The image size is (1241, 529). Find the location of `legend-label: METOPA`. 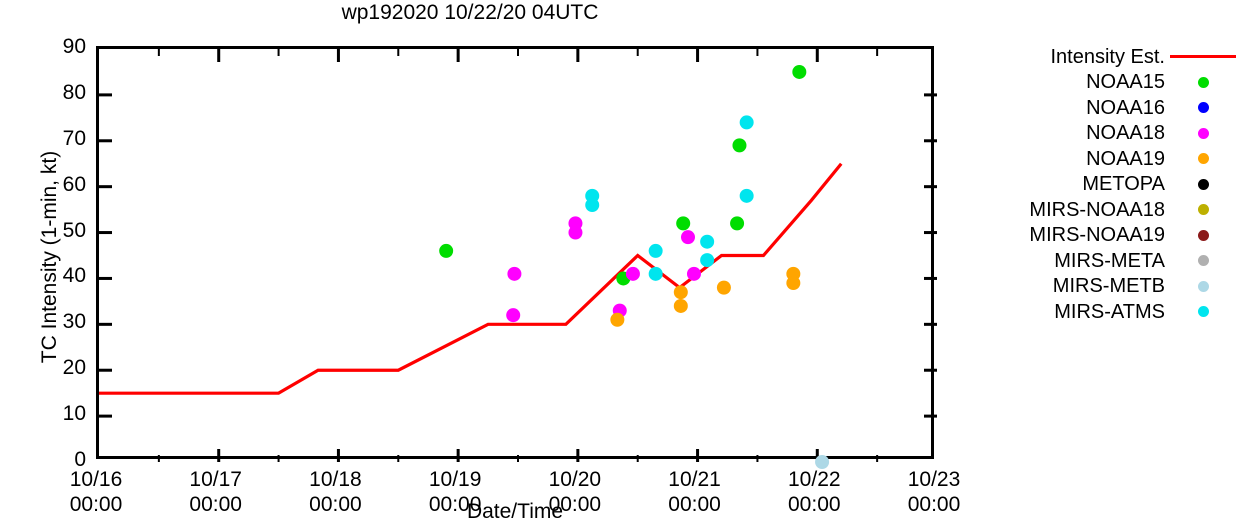

legend-label: METOPA is located at coordinates (1123, 184).